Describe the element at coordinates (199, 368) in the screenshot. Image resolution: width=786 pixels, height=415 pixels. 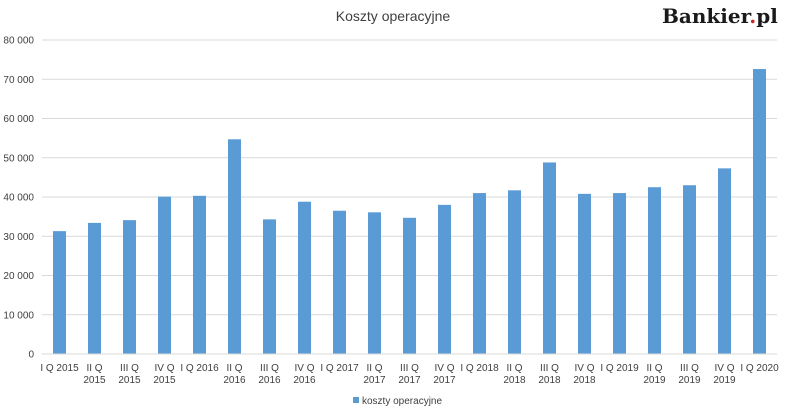
I see `x-tick-label: I Q 2016` at that location.